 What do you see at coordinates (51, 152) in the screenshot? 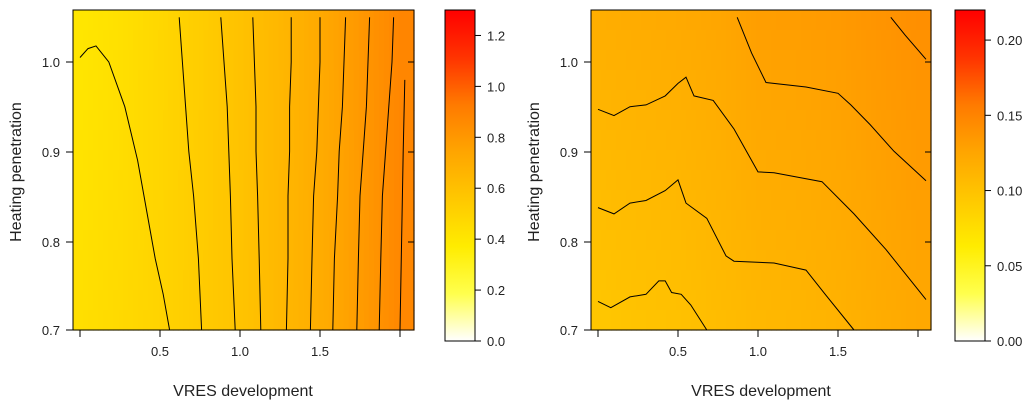
I see `y-tick-label: 0.9` at bounding box center [51, 152].